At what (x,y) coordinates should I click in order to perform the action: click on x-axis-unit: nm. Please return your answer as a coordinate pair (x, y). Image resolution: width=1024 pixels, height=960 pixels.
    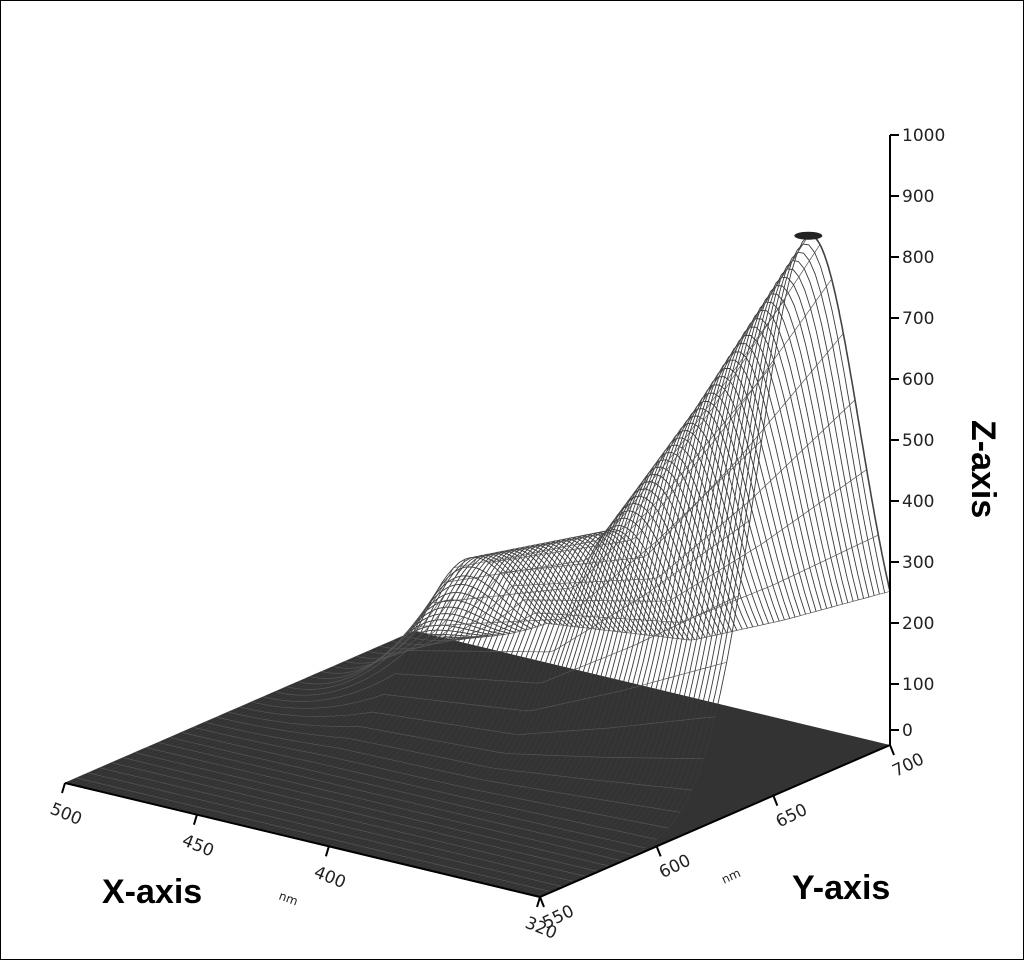
    Looking at the image, I should click on (288, 899).